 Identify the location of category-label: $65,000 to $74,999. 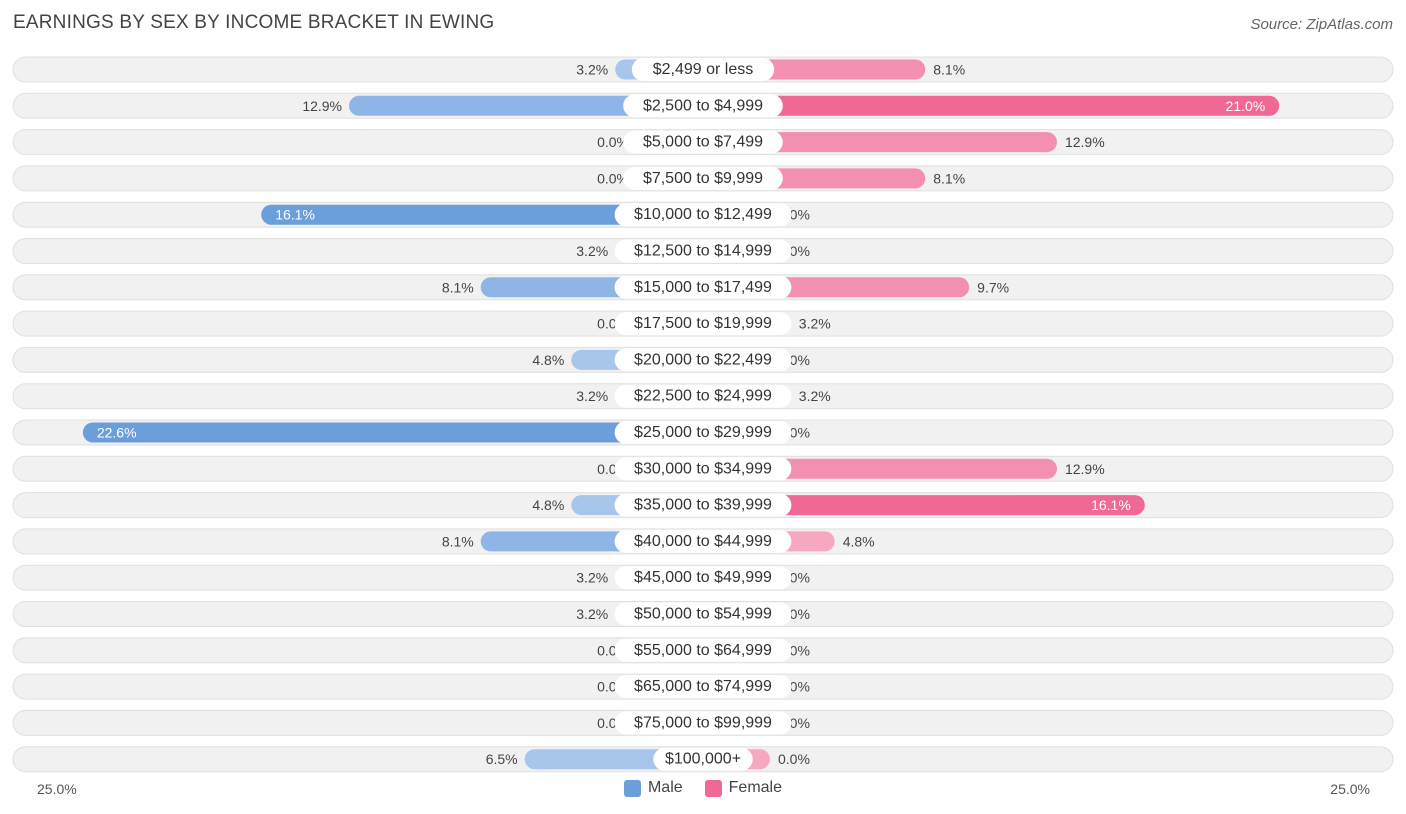
(703, 686).